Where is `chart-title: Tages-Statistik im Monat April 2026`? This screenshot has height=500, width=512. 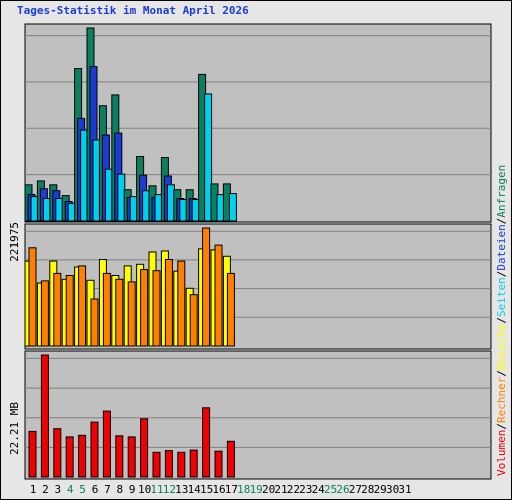
chart-title: Tages-Statistik im Monat April 2026 is located at coordinates (133, 10).